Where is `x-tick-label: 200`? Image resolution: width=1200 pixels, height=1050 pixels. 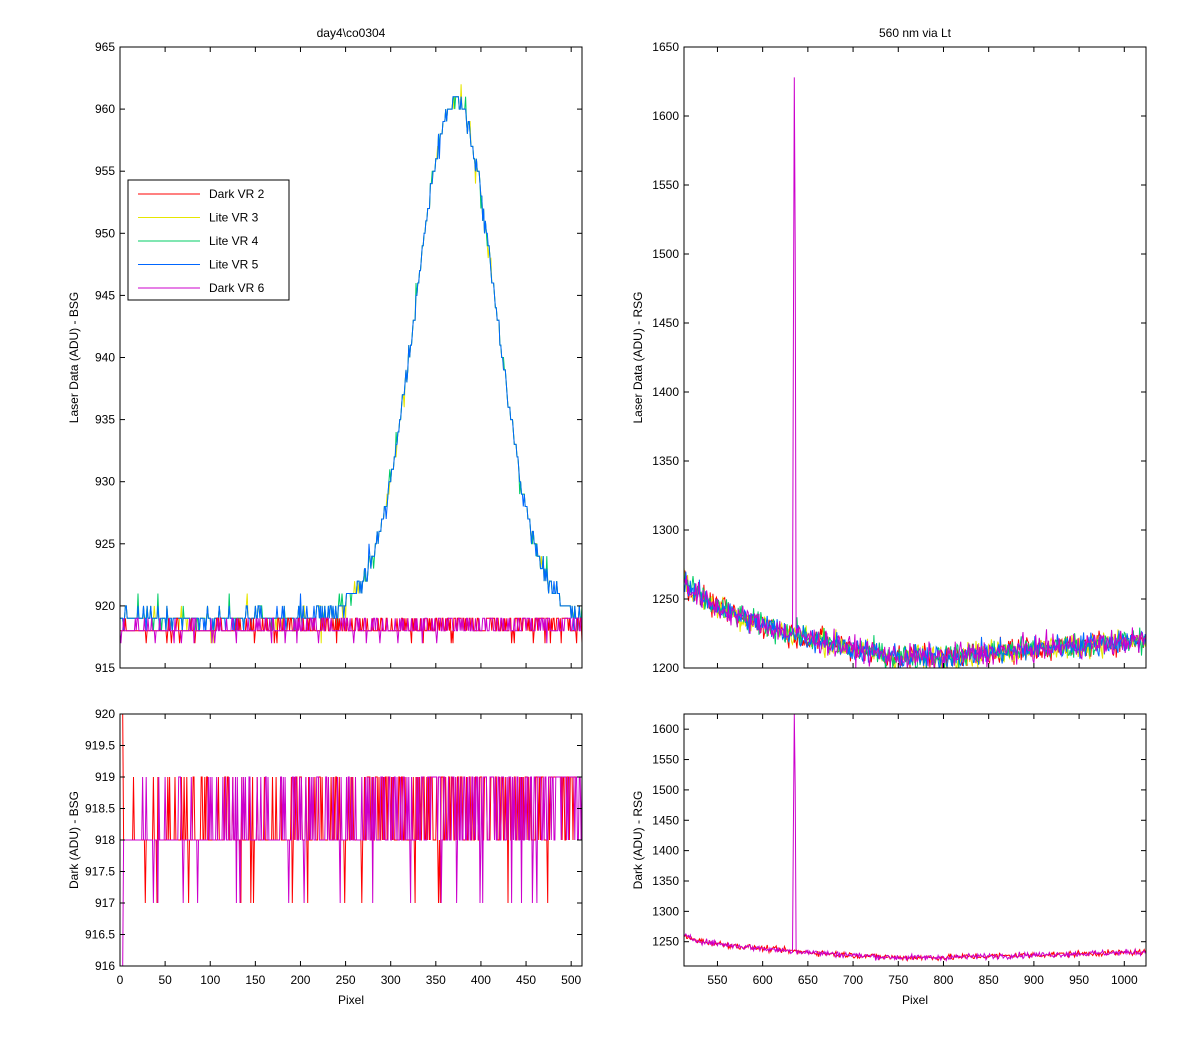
x-tick-label: 200 is located at coordinates (300, 980).